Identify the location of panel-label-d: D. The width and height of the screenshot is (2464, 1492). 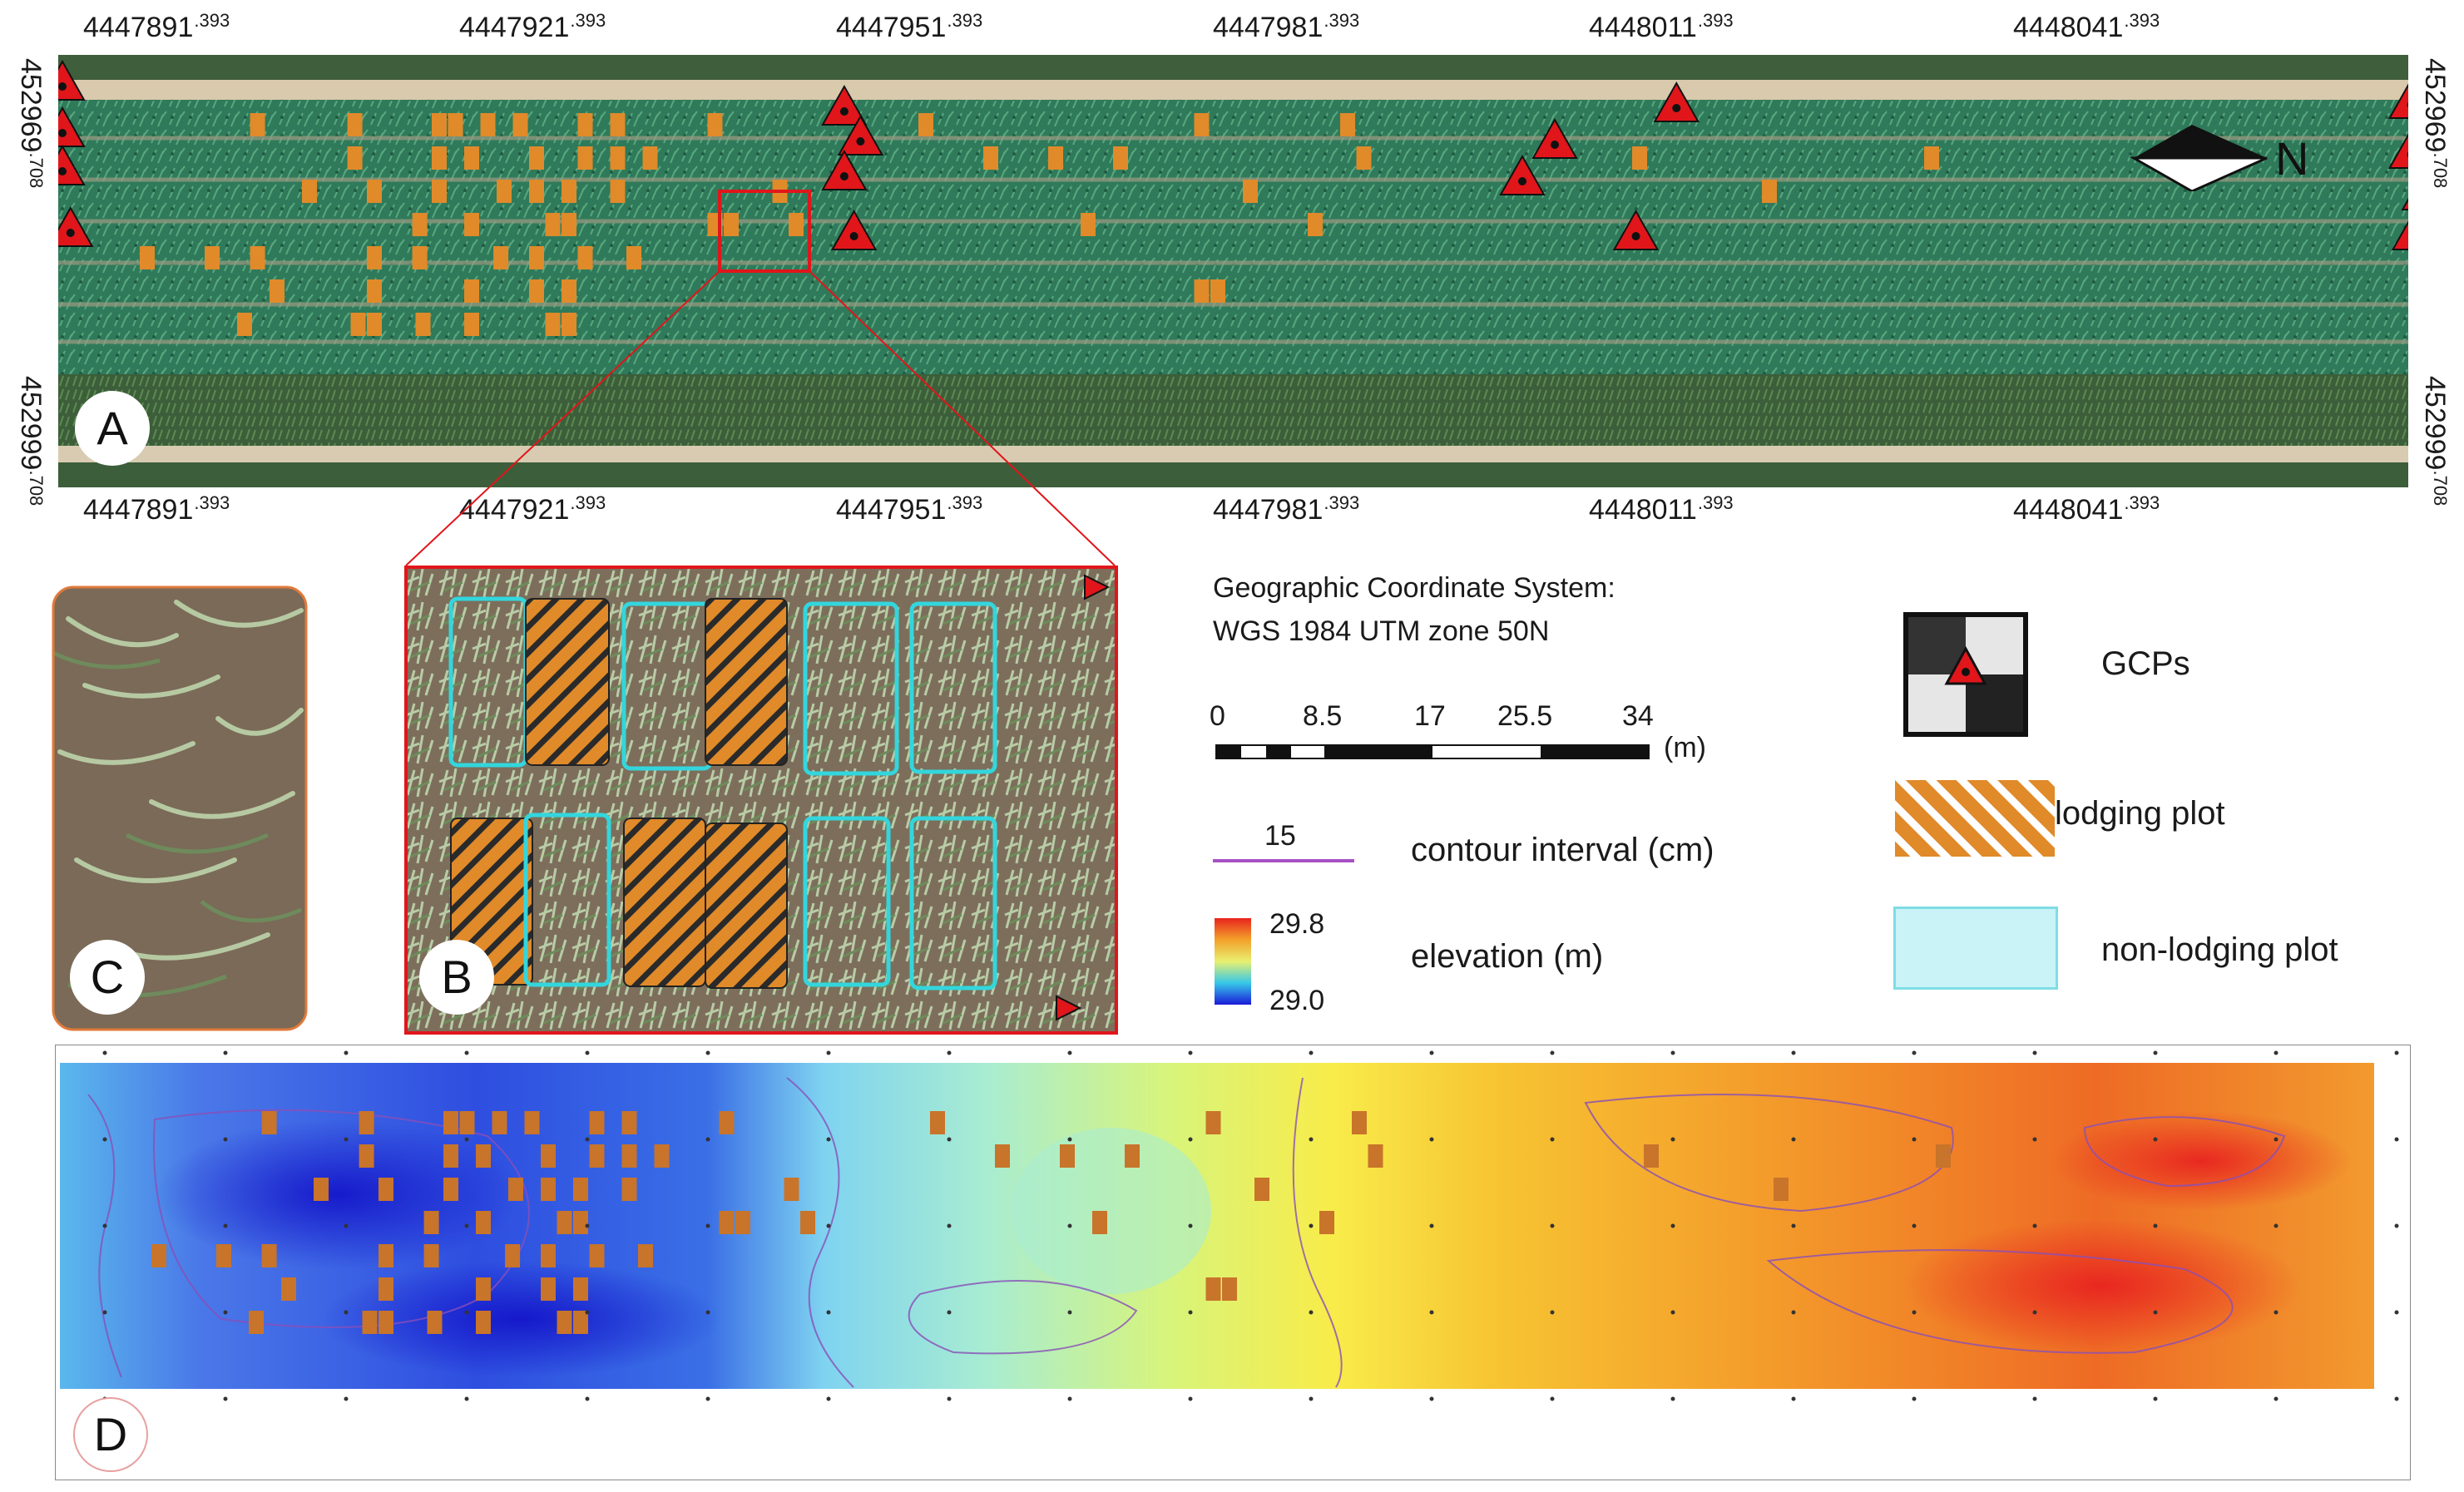
(110, 1435).